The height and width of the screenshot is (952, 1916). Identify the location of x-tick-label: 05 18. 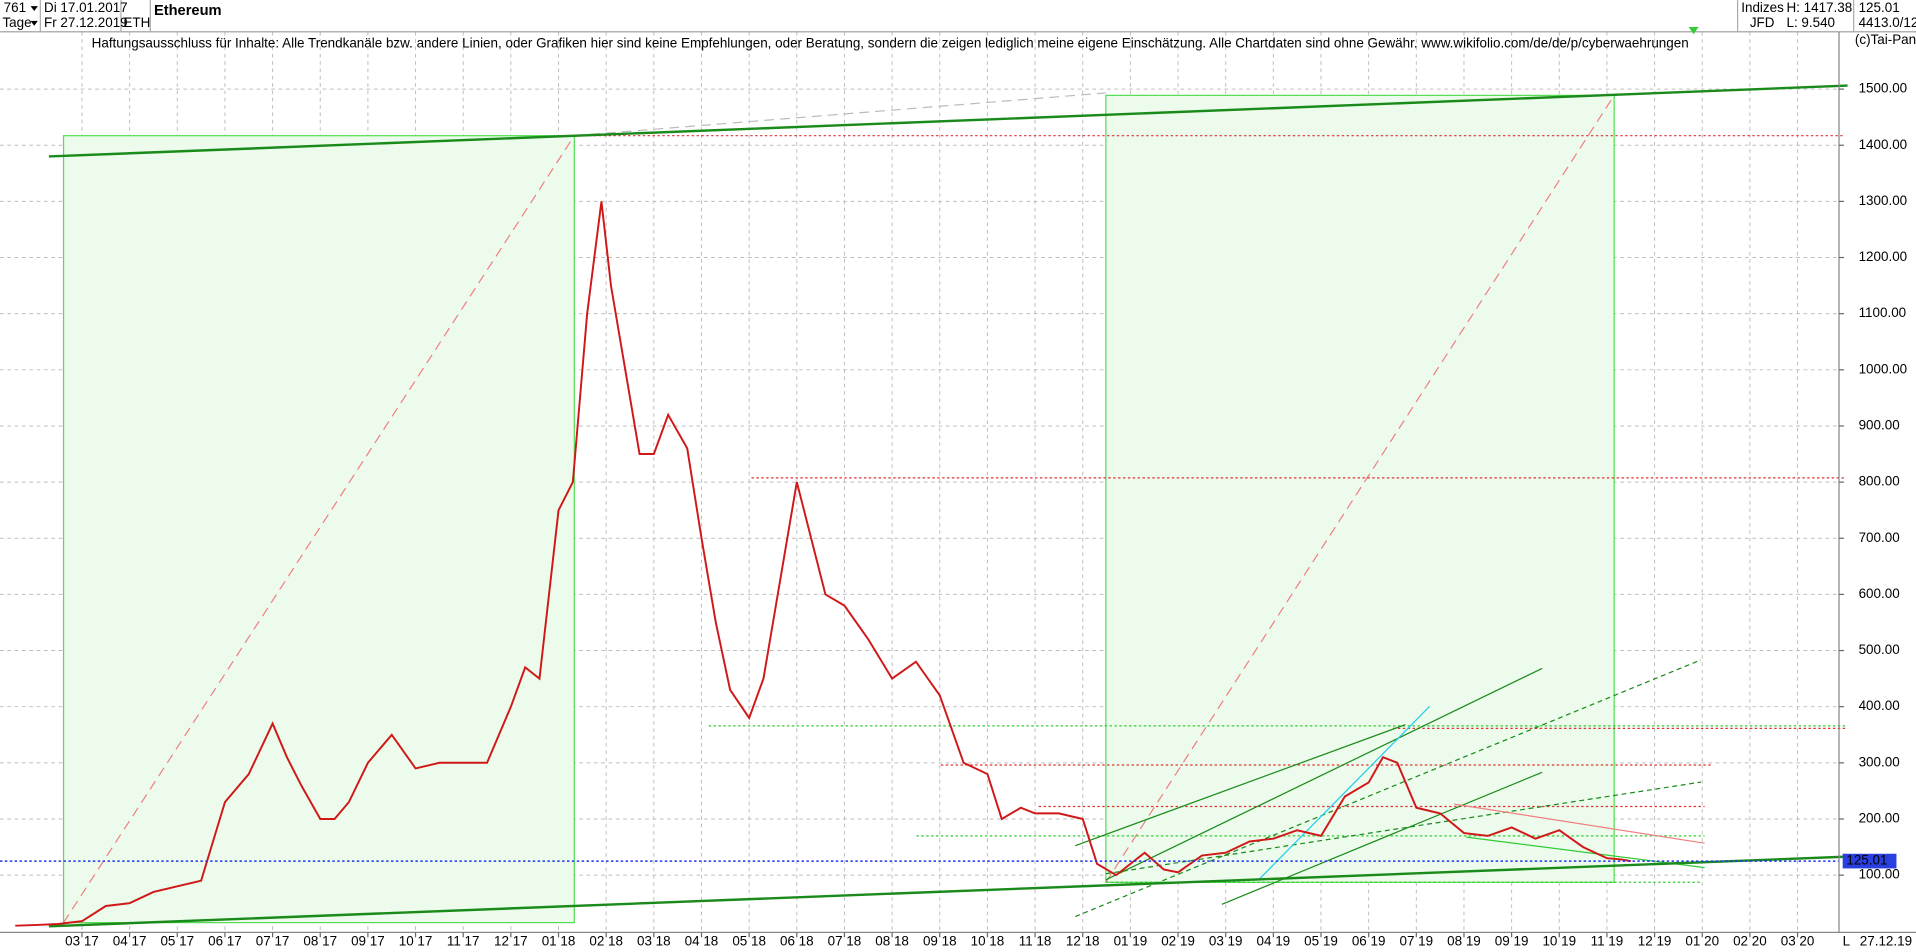
(749, 941).